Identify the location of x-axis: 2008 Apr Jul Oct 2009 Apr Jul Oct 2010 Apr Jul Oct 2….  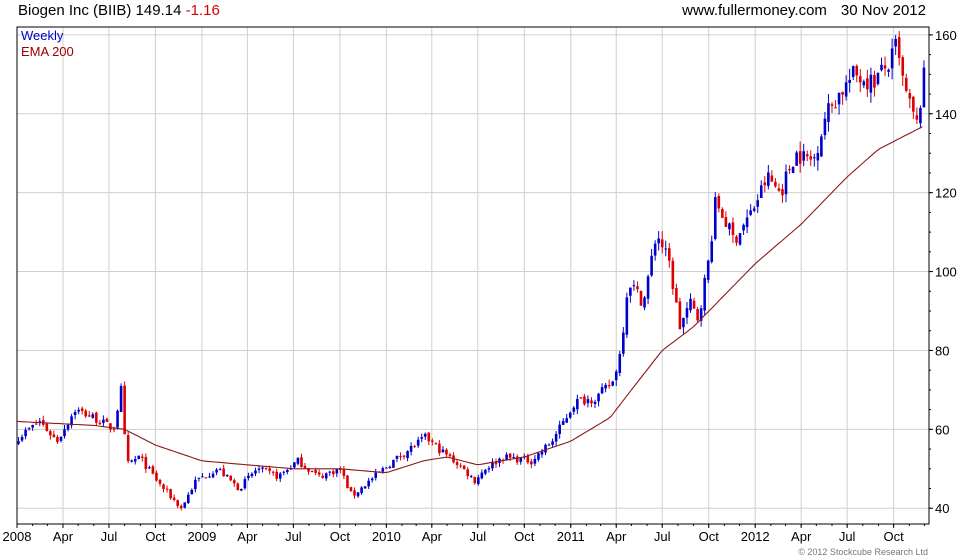
(464, 534).